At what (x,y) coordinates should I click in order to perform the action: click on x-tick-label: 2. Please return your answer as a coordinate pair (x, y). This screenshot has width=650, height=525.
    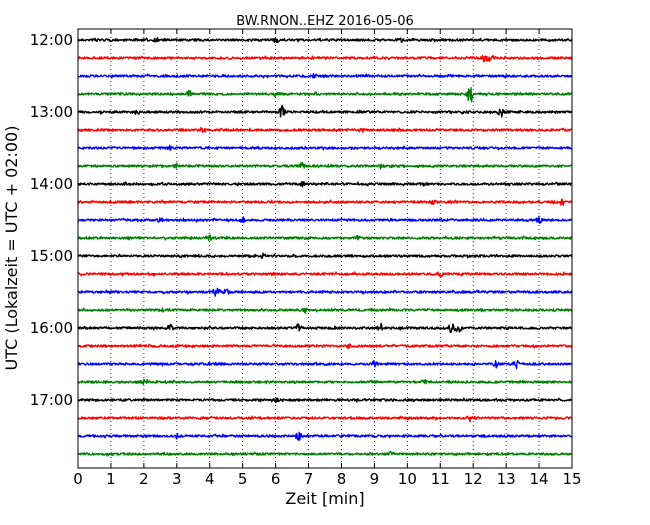
    Looking at the image, I should click on (144, 479).